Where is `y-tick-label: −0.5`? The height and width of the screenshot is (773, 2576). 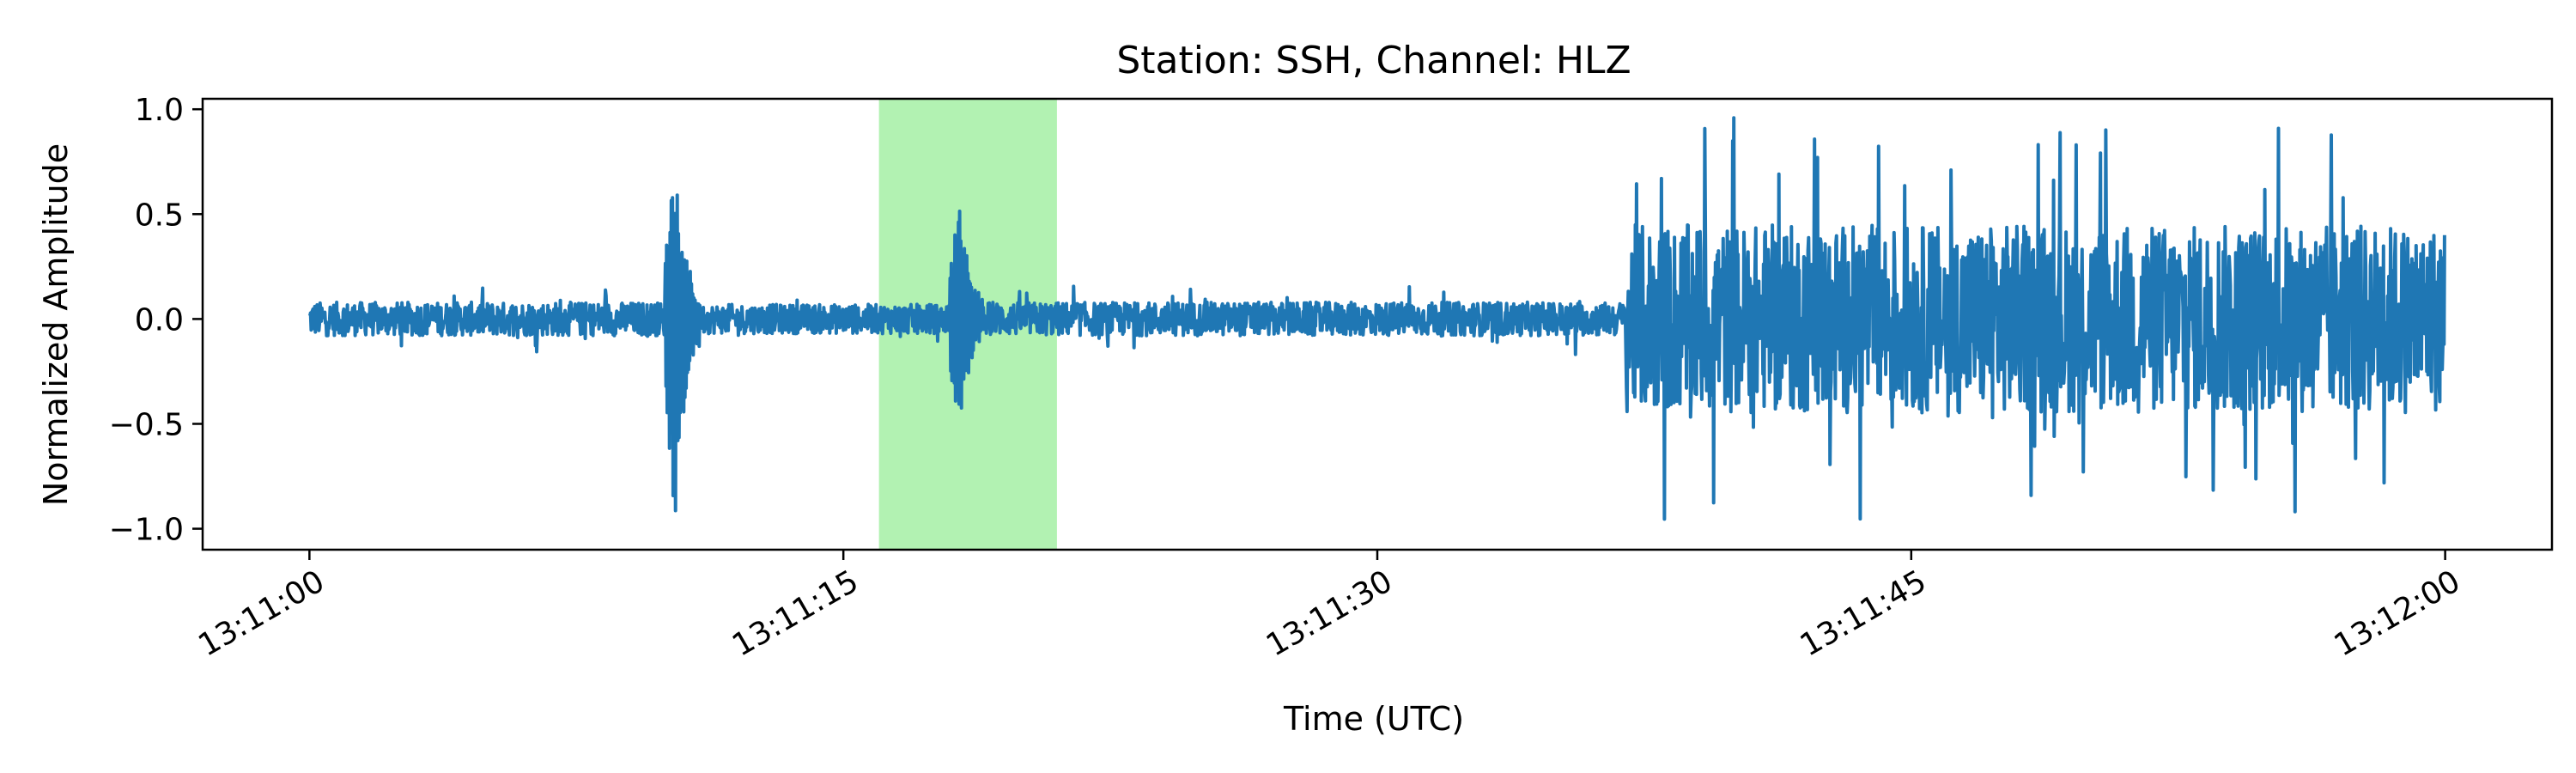
y-tick-label: −0.5 is located at coordinates (146, 425).